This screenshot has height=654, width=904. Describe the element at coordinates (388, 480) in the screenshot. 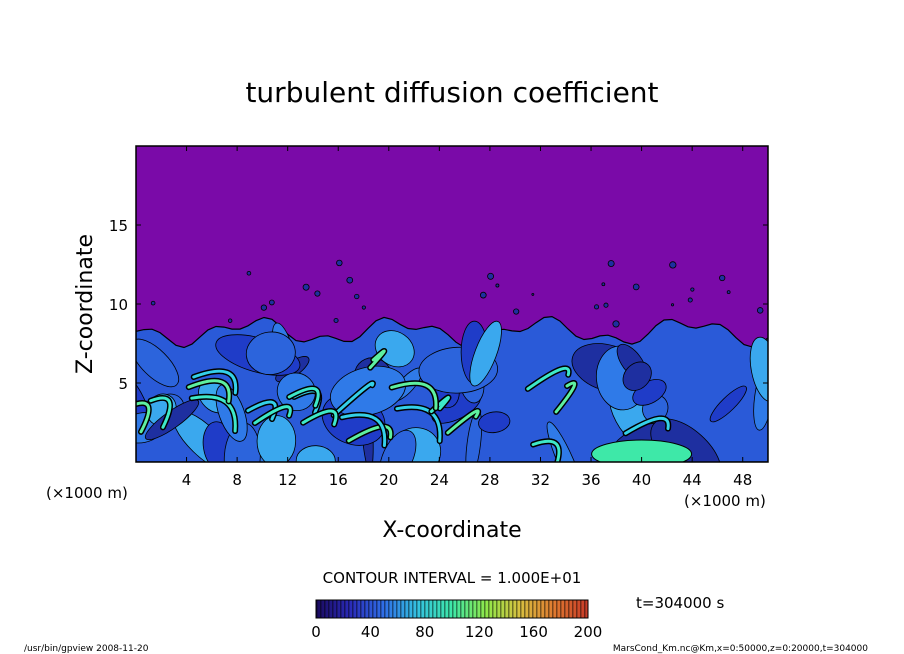

I see `x-tick-label: 20` at that location.